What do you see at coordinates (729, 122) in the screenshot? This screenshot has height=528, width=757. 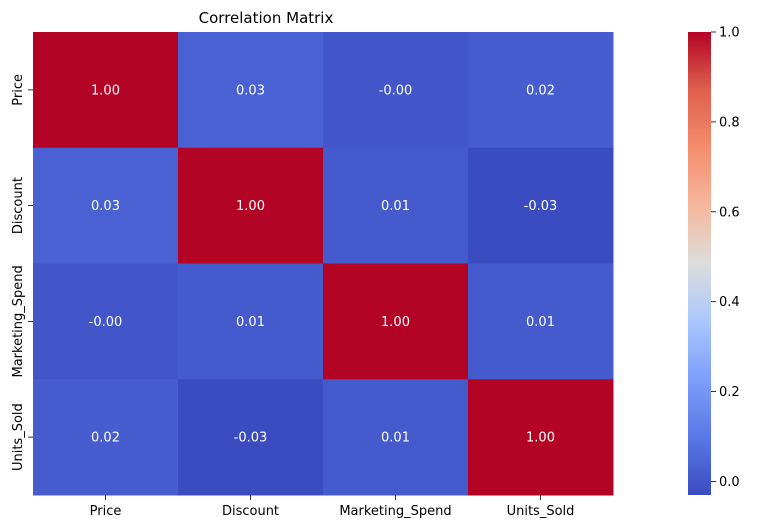 I see `colorbar-tick-label: 0.8` at bounding box center [729, 122].